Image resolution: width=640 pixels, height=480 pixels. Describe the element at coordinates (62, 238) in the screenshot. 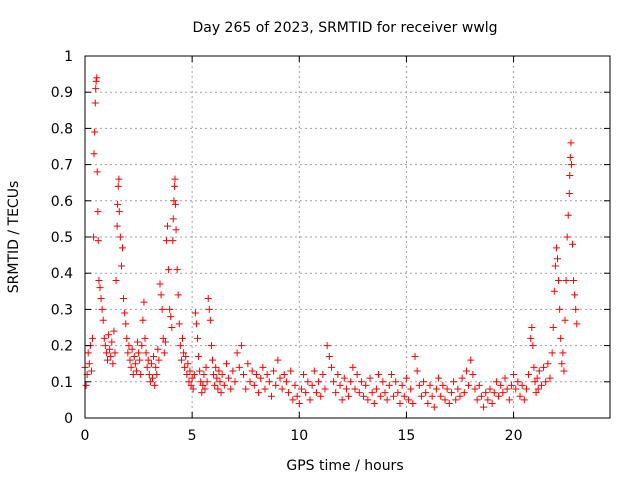

I see `y-tick-label: 0.5` at that location.